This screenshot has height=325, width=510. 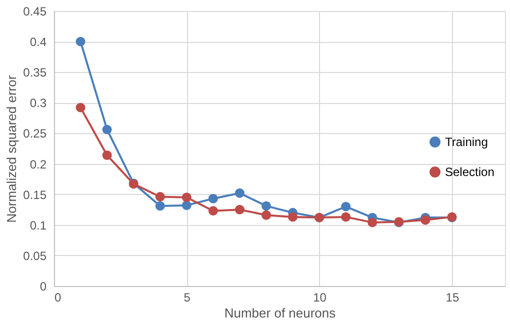 I want to click on y-tick-label: 0.4, so click(x=38, y=42).